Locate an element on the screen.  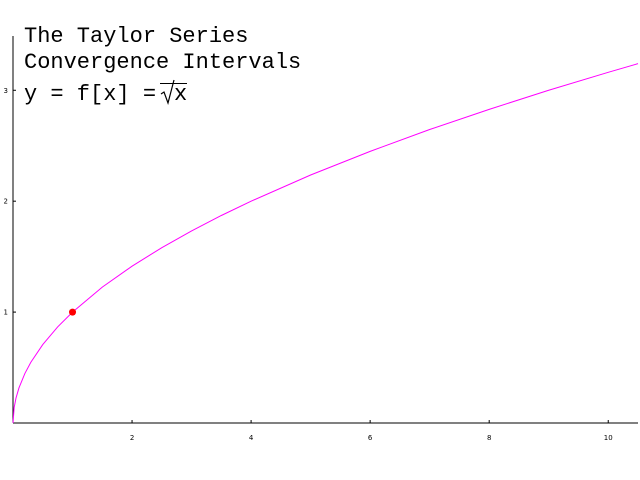
x-tick-label: 4 is located at coordinates (251, 438).